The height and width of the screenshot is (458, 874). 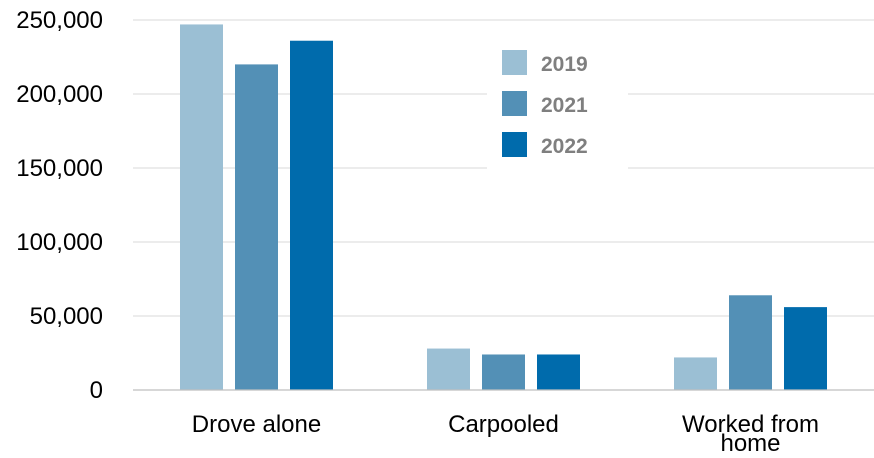 I want to click on legend-swatch-2022, so click(x=514, y=144).